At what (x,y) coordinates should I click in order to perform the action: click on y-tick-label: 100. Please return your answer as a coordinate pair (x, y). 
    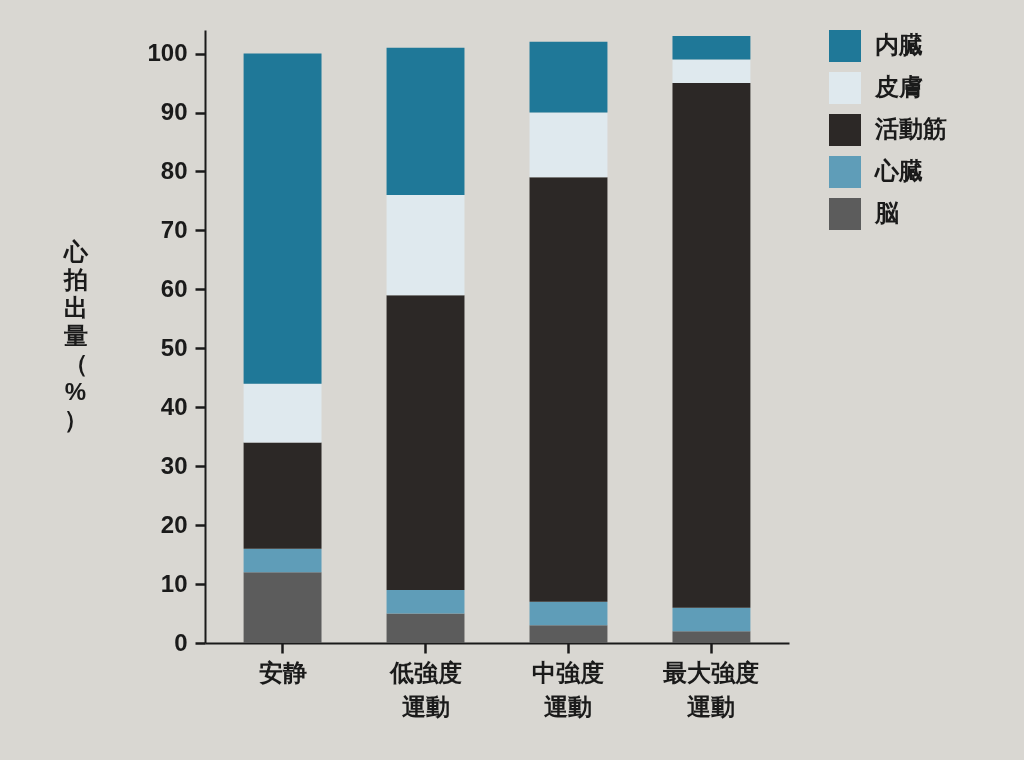
    Looking at the image, I should click on (167, 53).